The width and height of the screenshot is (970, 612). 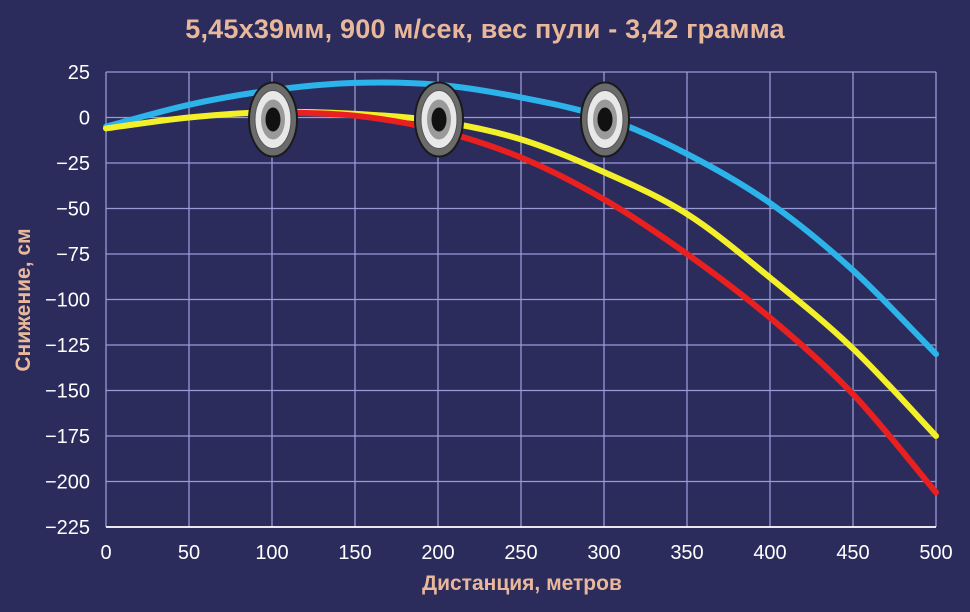 I want to click on x-tick-label: 400, so click(x=769, y=553).